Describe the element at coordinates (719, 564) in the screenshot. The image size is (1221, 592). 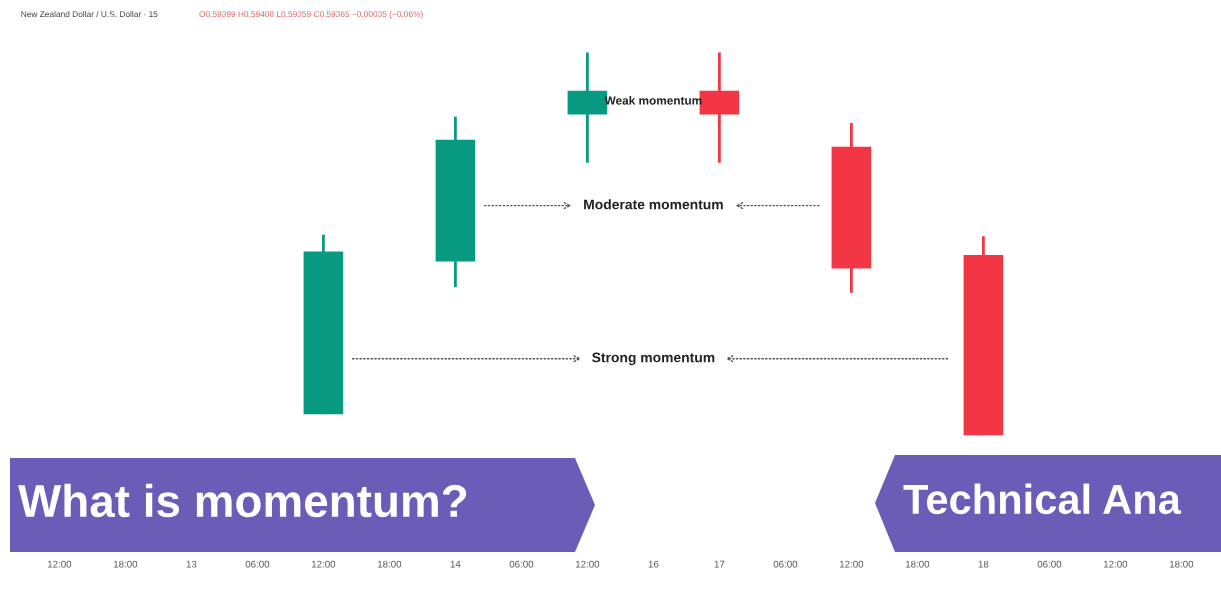
I see `x-tick-label: 17` at that location.